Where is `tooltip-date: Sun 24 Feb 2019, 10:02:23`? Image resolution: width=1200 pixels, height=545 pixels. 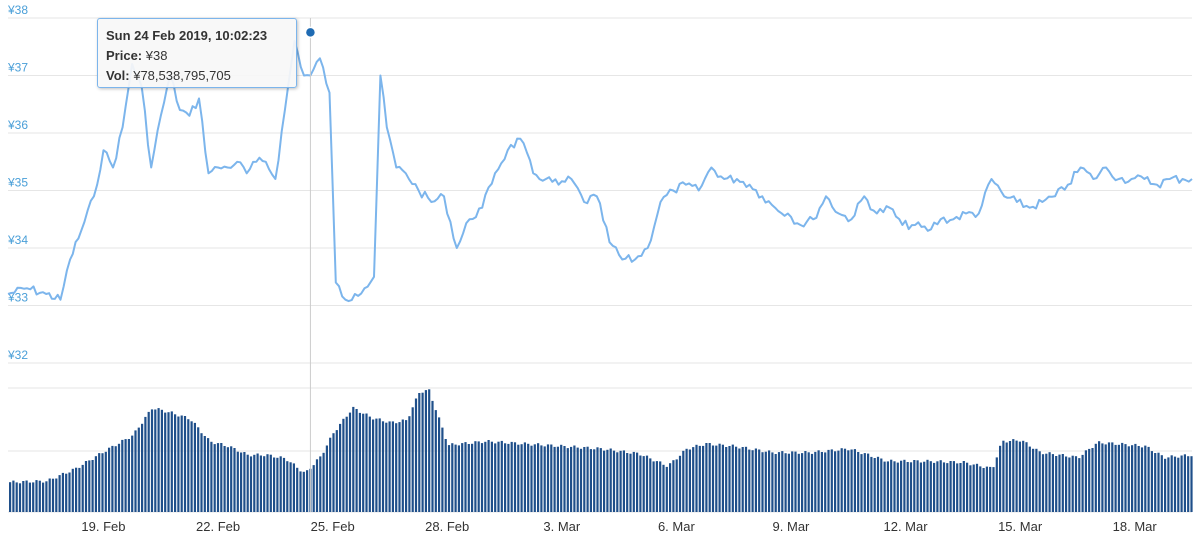
tooltip-date: Sun 24 Feb 2019, 10:02:23 is located at coordinates (187, 35).